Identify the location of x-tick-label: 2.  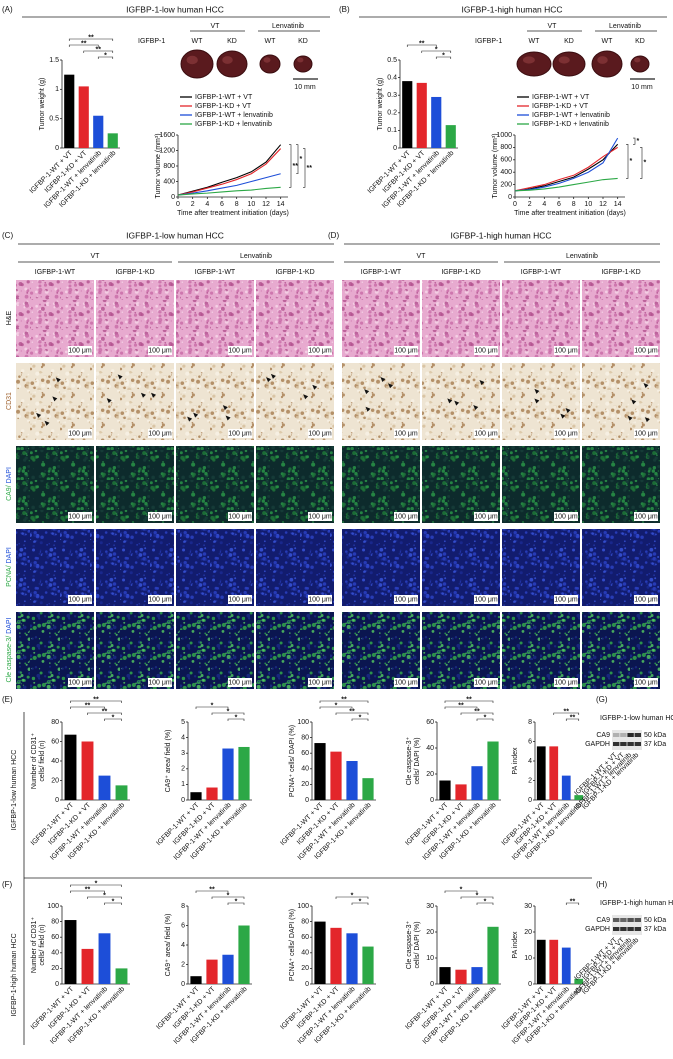
(193, 204).